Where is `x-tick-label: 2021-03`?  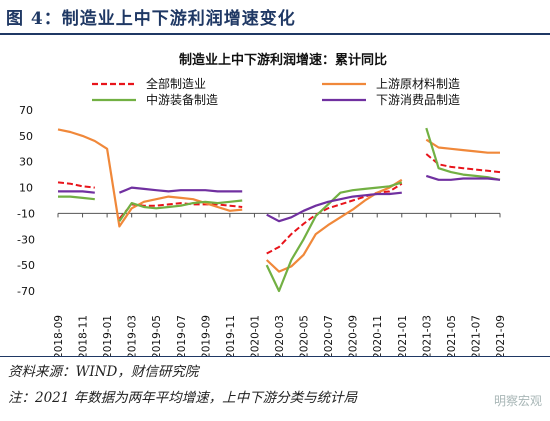 x-tick-label: 2021-03 is located at coordinates (427, 335).